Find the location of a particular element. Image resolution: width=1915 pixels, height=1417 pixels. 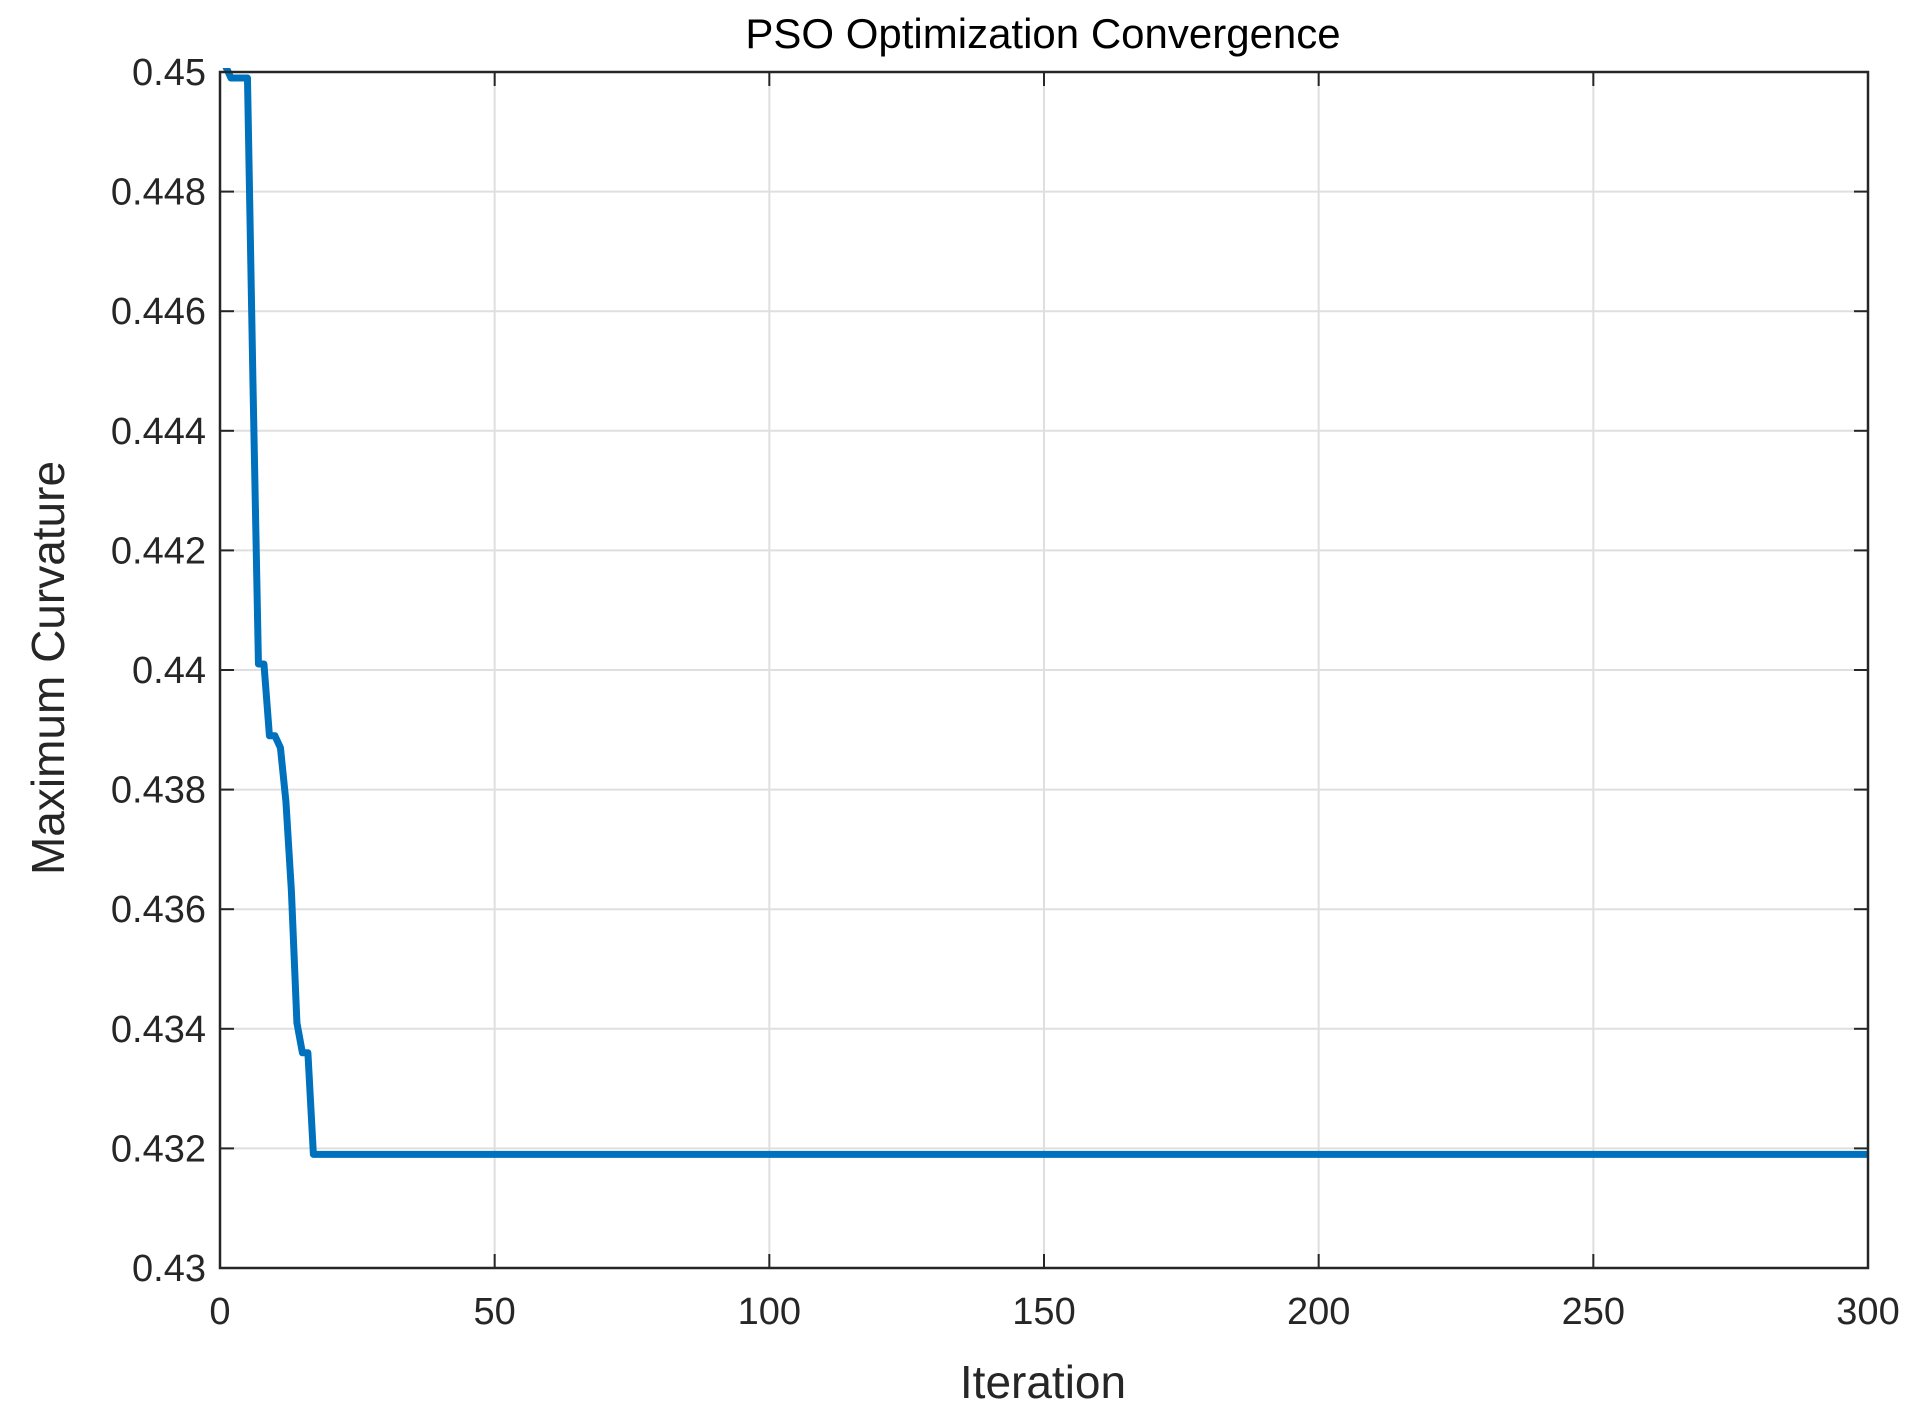

x-tick-labels: 0 50 100 150 200 250 300 is located at coordinates (1054, 1312).